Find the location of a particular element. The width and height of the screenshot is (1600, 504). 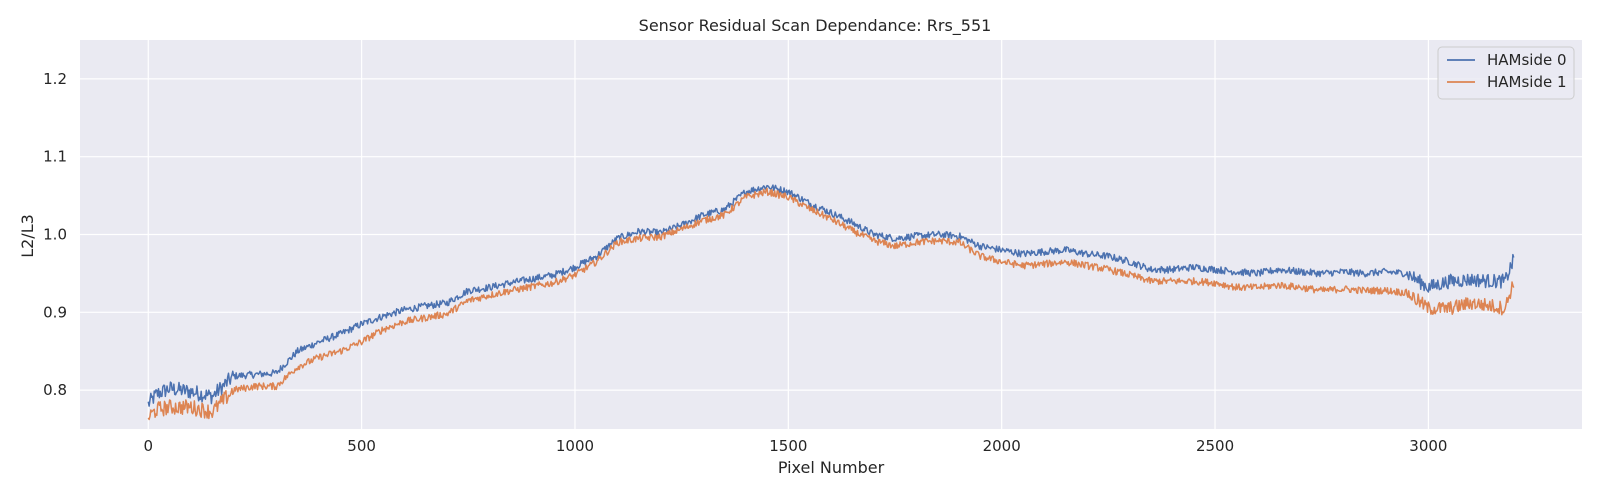

x-tick-label: 500 is located at coordinates (361, 446).